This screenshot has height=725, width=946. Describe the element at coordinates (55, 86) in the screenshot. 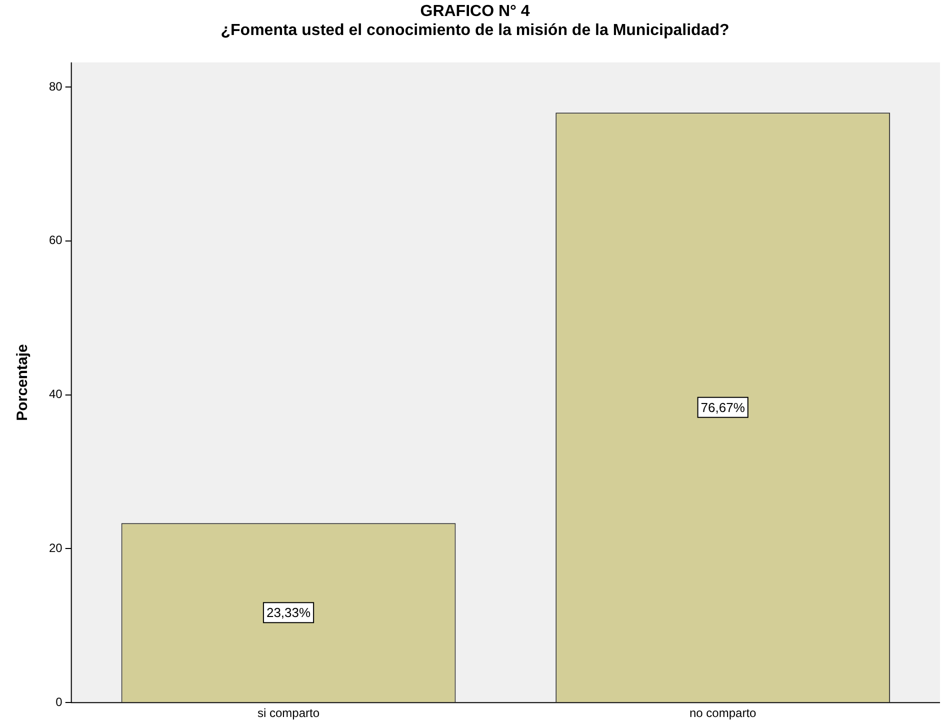

I see `y-tick-label: 80` at that location.